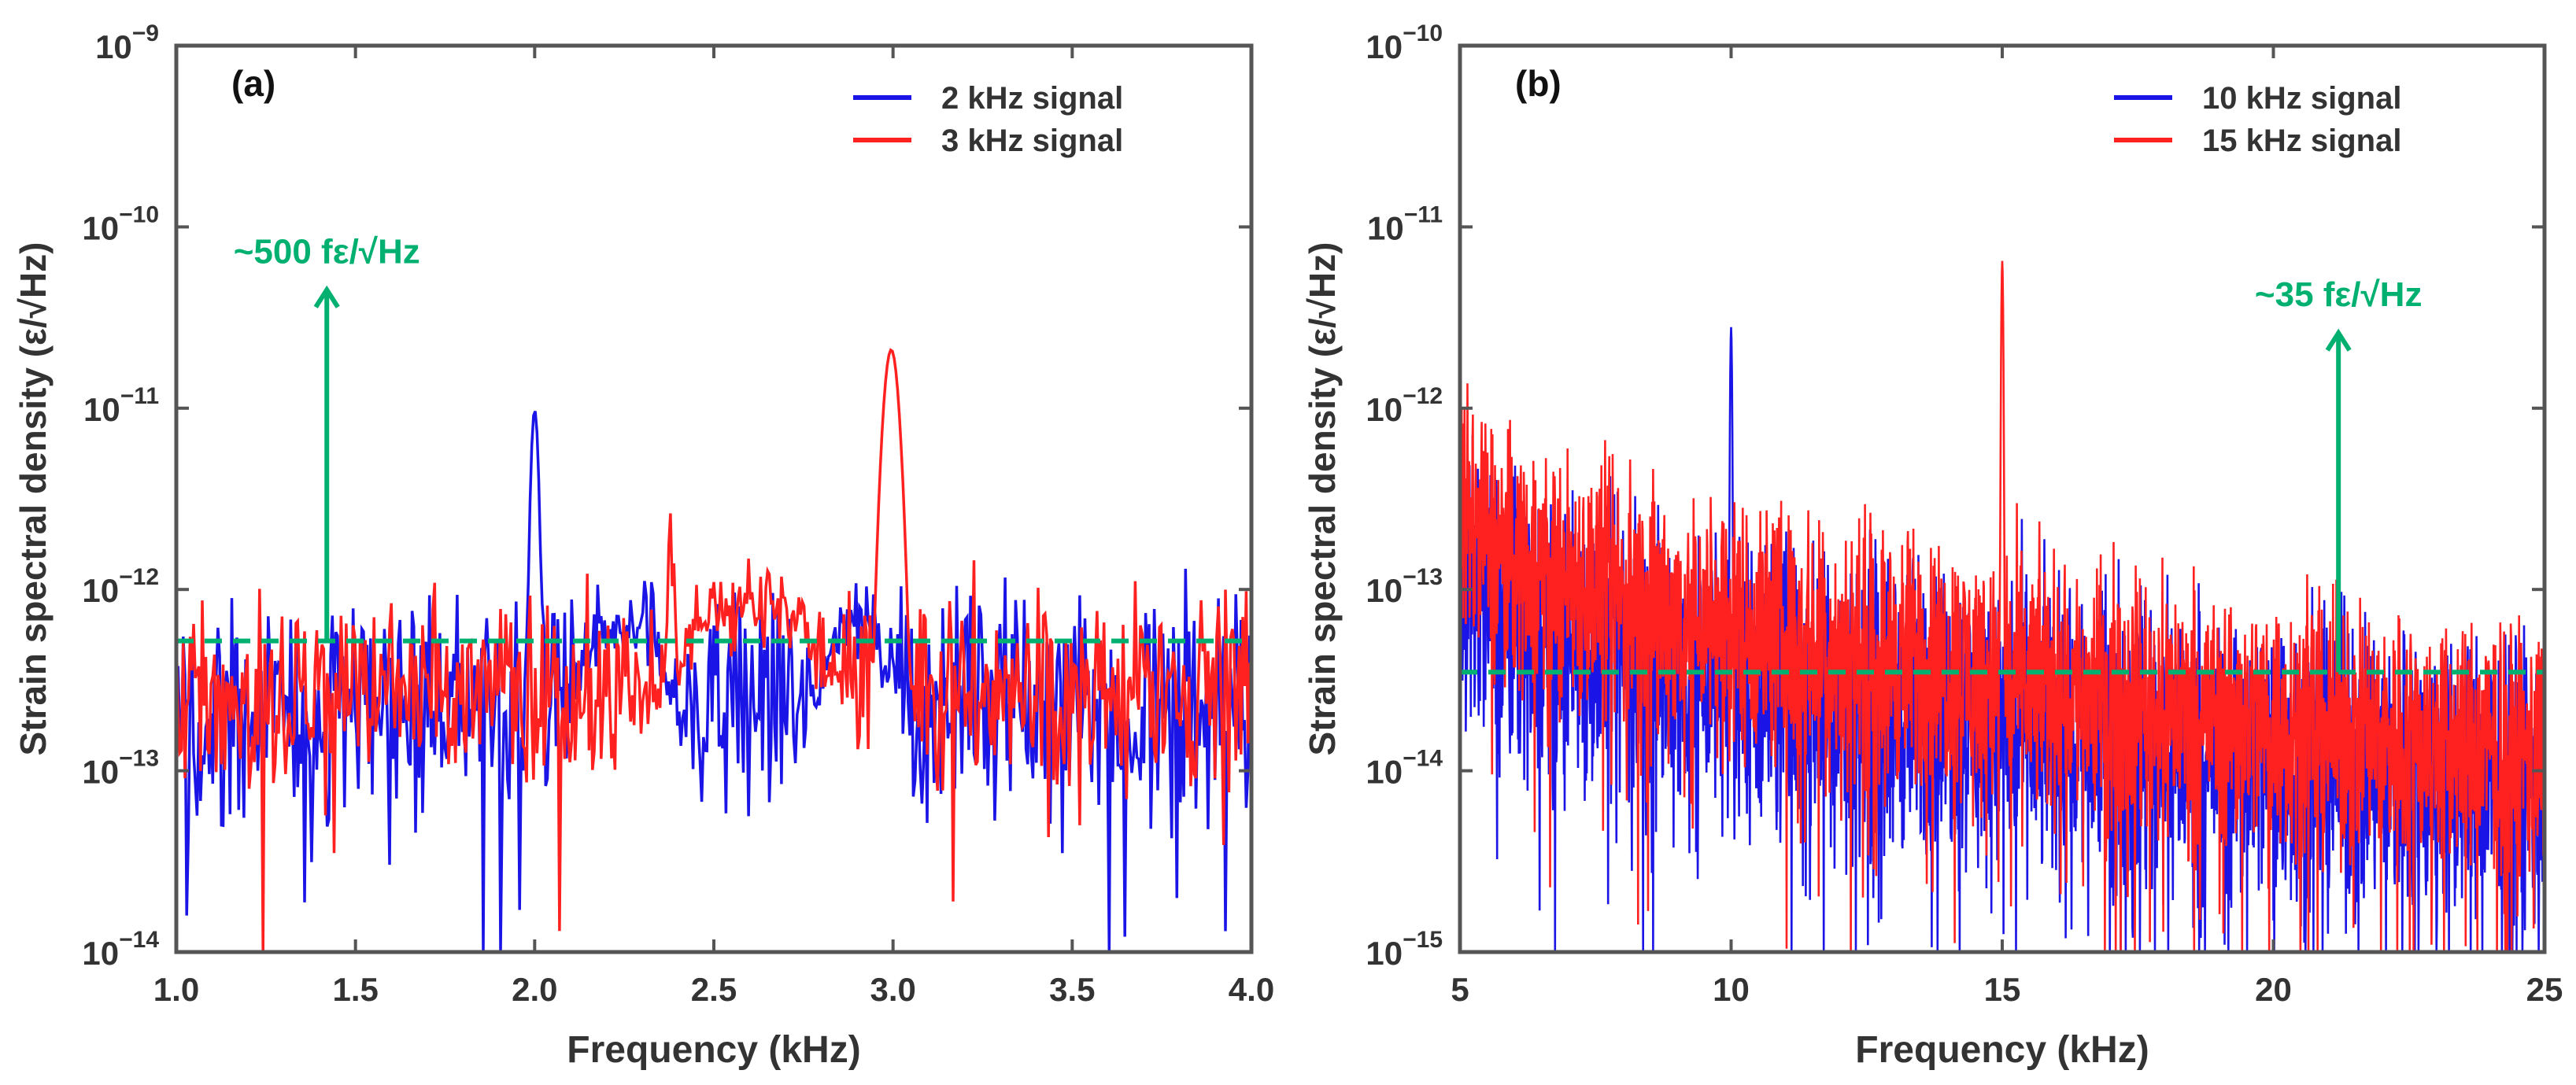 The image size is (2576, 1085). What do you see at coordinates (1032, 141) in the screenshot?
I see `a-legend-label-2: 3 kHz signal` at bounding box center [1032, 141].